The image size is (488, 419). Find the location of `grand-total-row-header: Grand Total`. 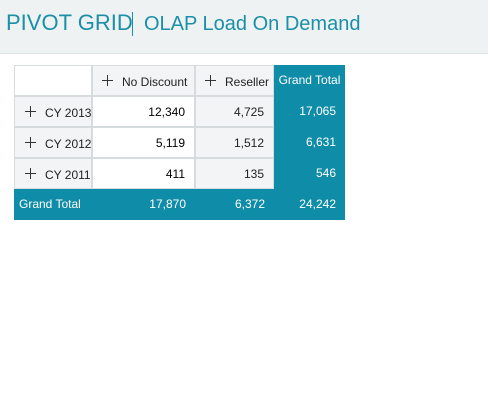

grand-total-row-header: Grand Total is located at coordinates (53, 204).